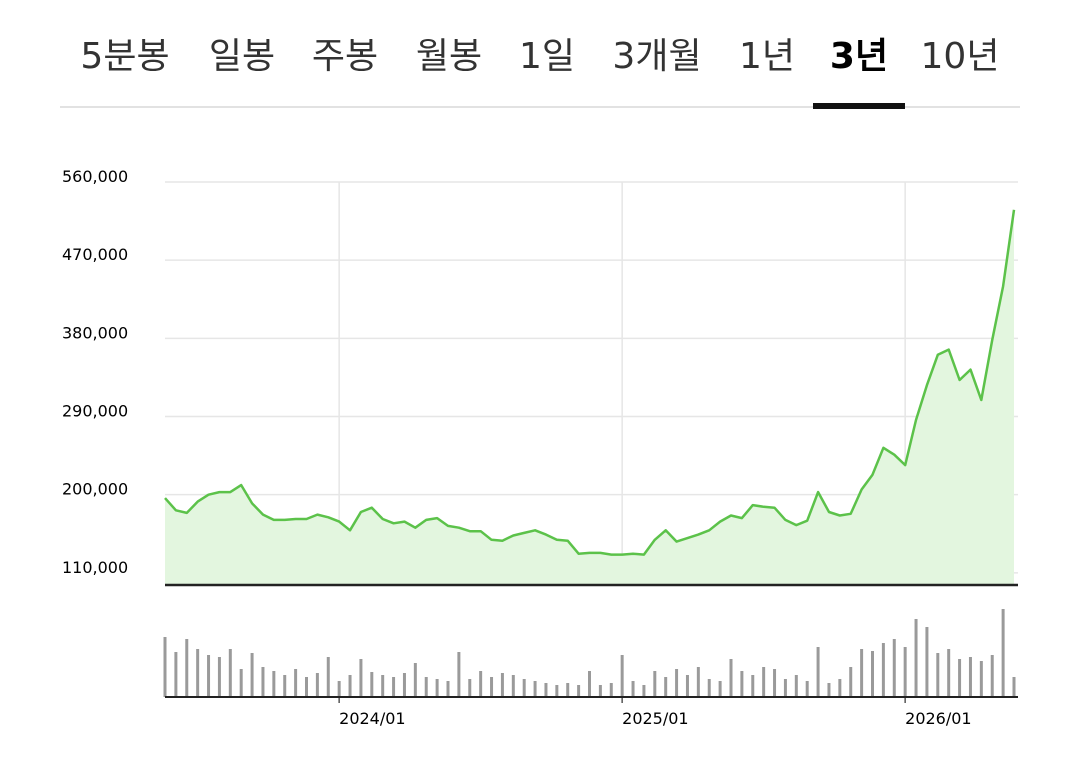  I want to click on period-tab: 5분봉, so click(124, 56).